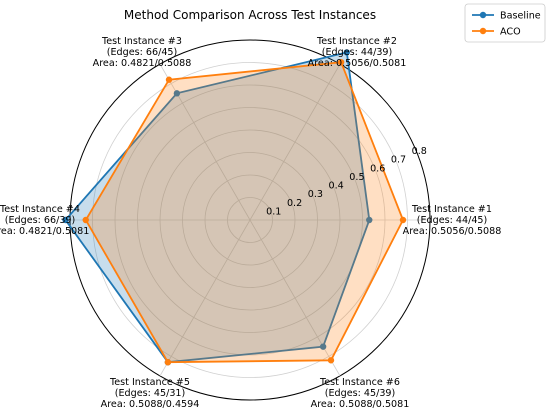 The height and width of the screenshot is (414, 550). I want to click on radial-tick-label: 0.7, so click(398, 160).